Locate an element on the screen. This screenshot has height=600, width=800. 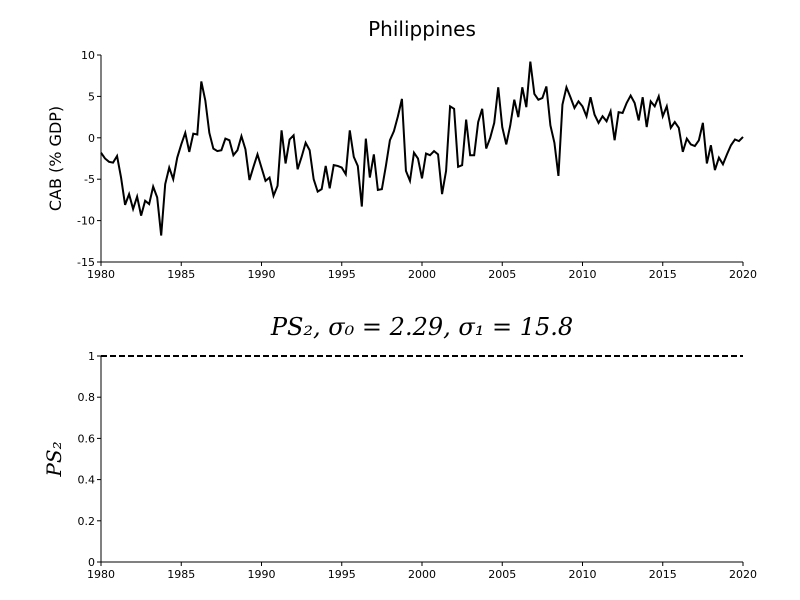
y-tick-label: 5 is located at coordinates (91, 96).